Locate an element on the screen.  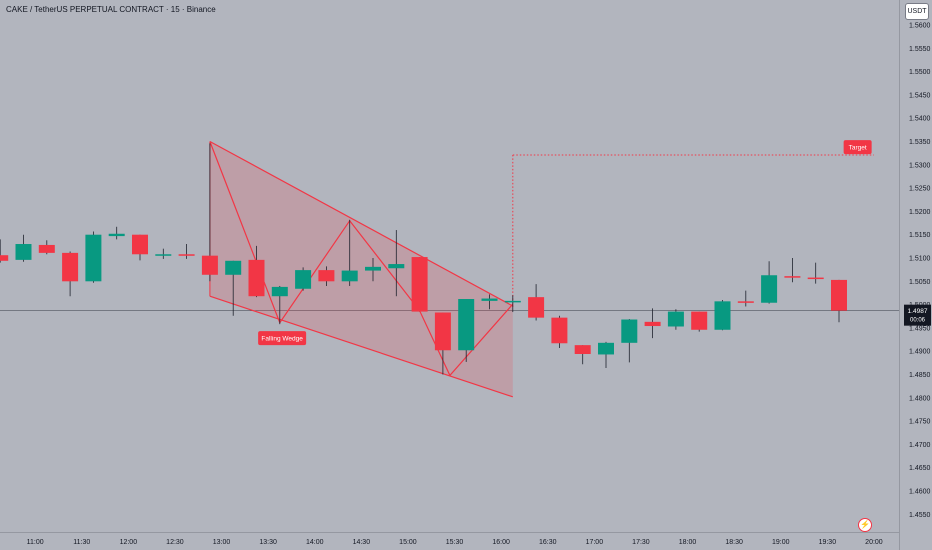
currency-button: USDT is located at coordinates (917, 11).